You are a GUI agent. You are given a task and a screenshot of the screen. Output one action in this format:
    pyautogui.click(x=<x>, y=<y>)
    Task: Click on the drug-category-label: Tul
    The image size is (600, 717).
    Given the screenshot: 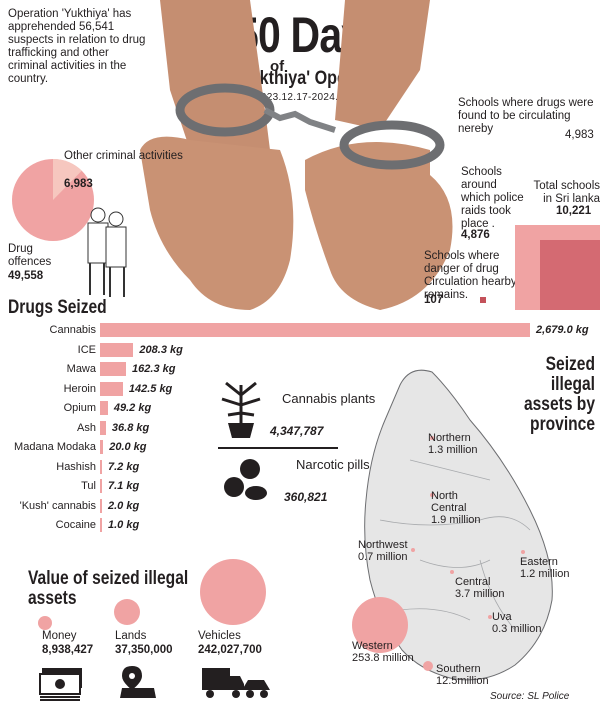 What is the action you would take?
    pyautogui.click(x=88, y=486)
    